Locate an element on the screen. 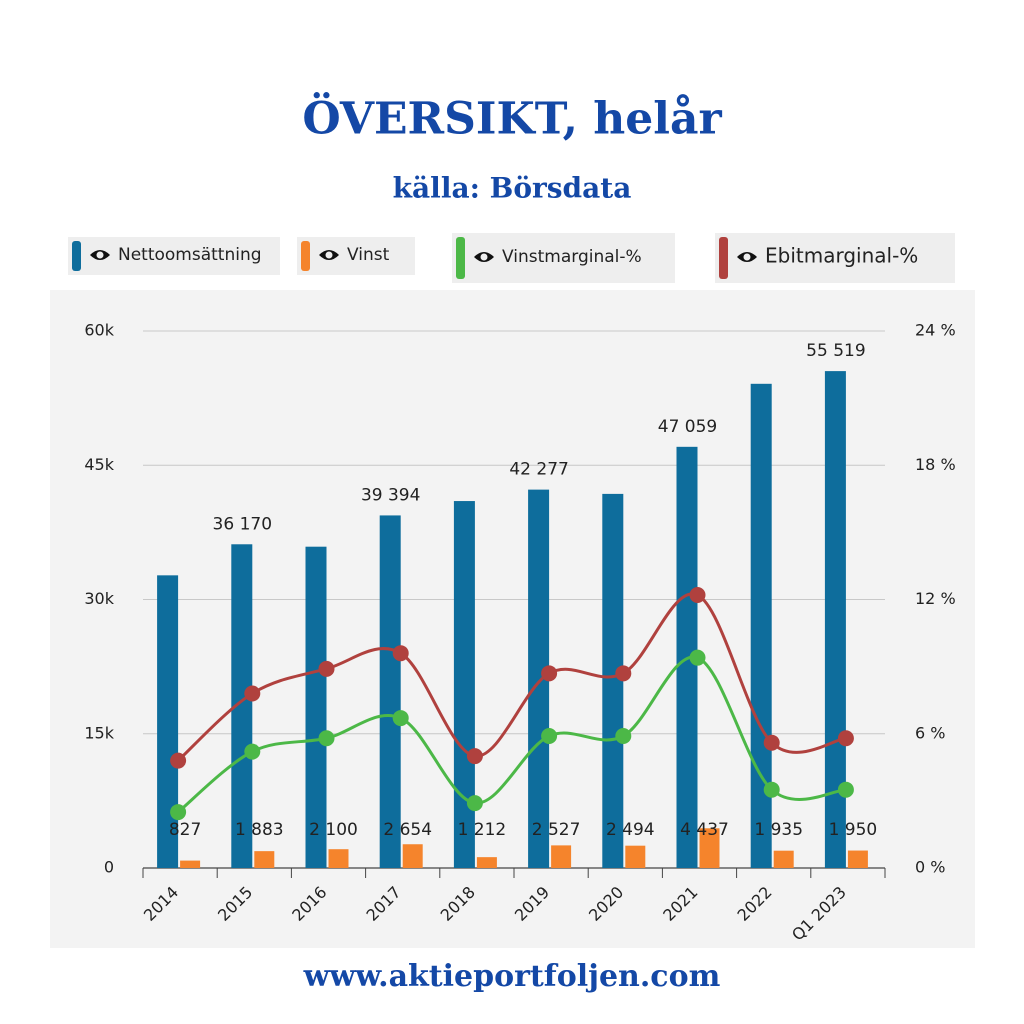 The height and width of the screenshot is (1024, 1024). y2-tick-label: 24 % is located at coordinates (935, 330).